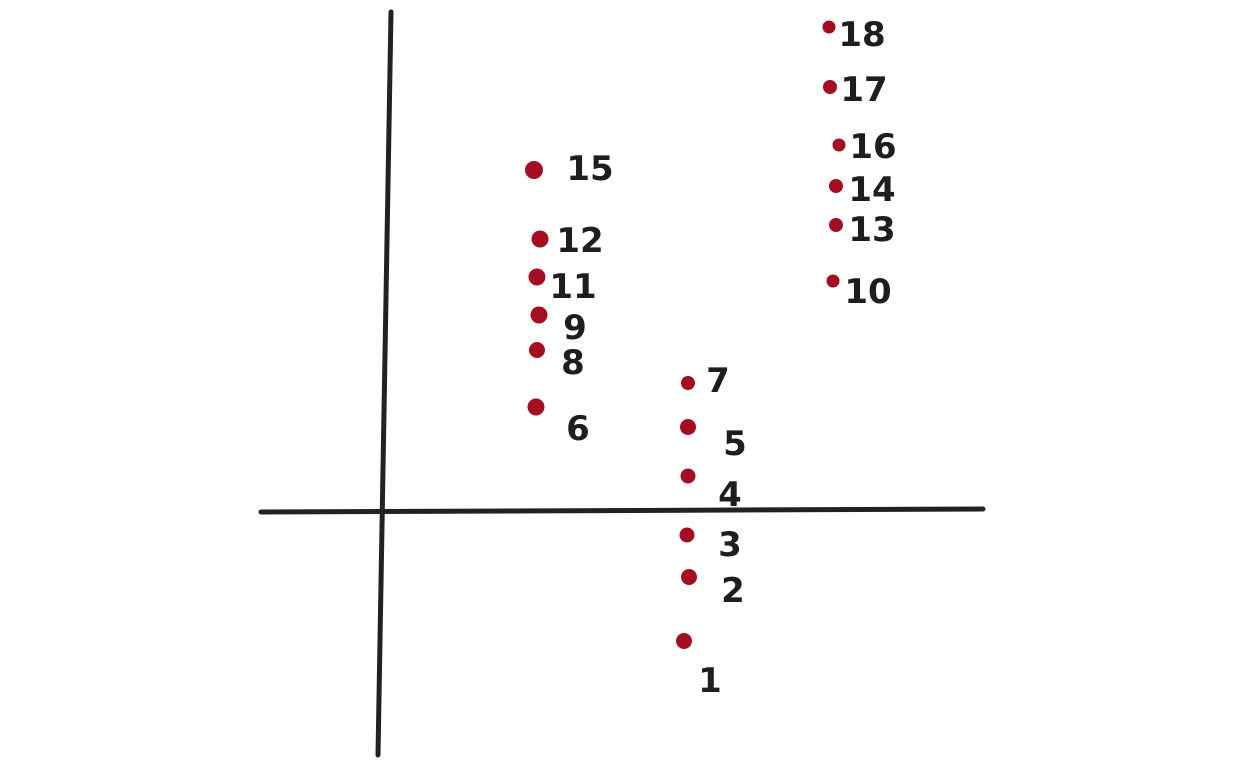 Image resolution: width=1248 pixels, height=768 pixels. Describe the element at coordinates (718, 381) in the screenshot. I see `point-label: 7` at that location.